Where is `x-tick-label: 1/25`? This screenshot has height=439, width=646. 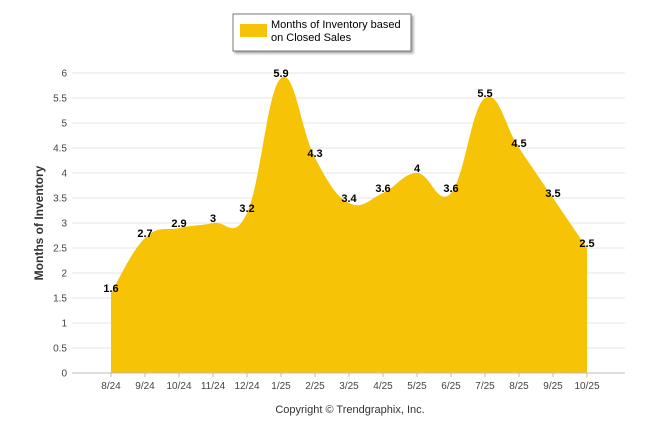
x-tick-label: 1/25 is located at coordinates (281, 386).